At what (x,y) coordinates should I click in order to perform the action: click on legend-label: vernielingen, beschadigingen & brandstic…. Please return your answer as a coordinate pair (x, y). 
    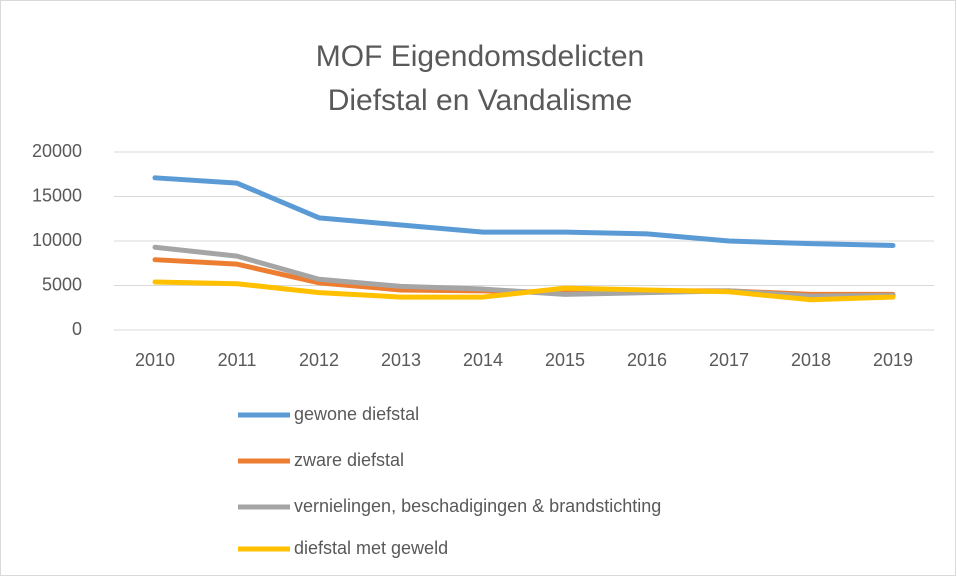
    Looking at the image, I should click on (477, 506).